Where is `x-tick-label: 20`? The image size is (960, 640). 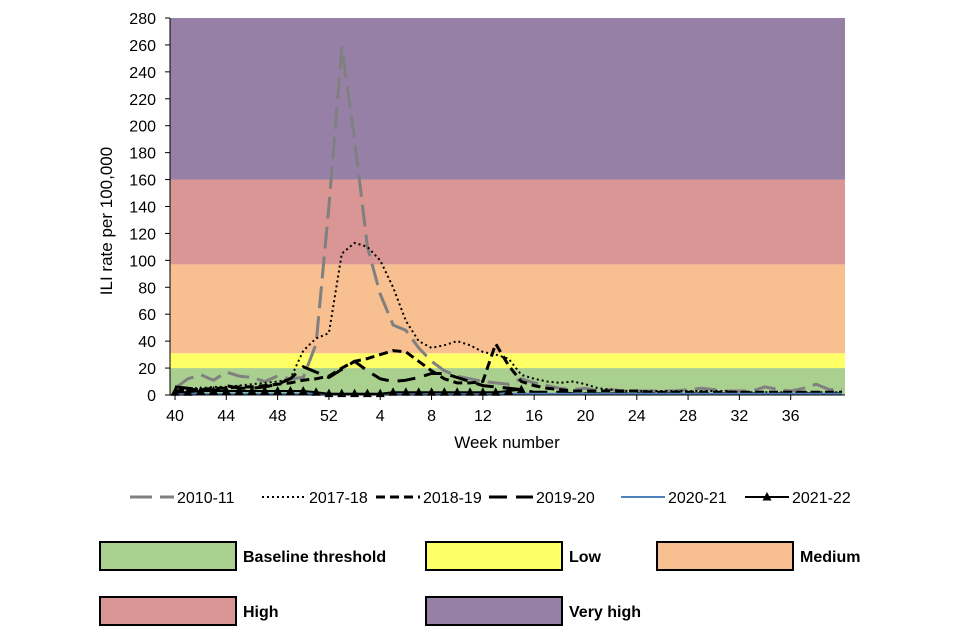 x-tick-label: 20 is located at coordinates (586, 416).